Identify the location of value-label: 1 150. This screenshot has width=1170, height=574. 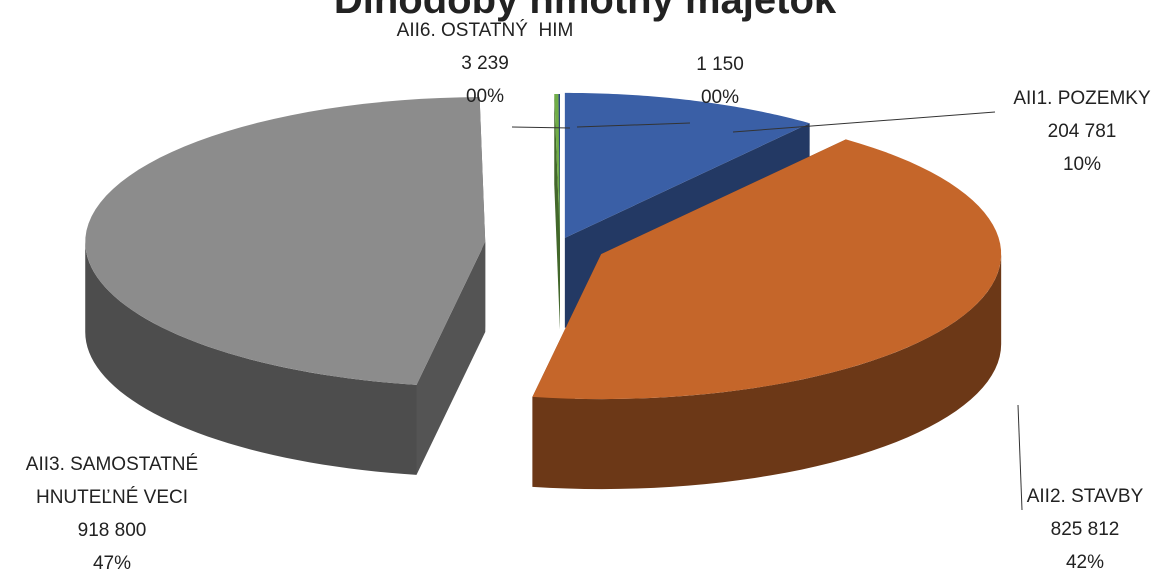
(720, 64).